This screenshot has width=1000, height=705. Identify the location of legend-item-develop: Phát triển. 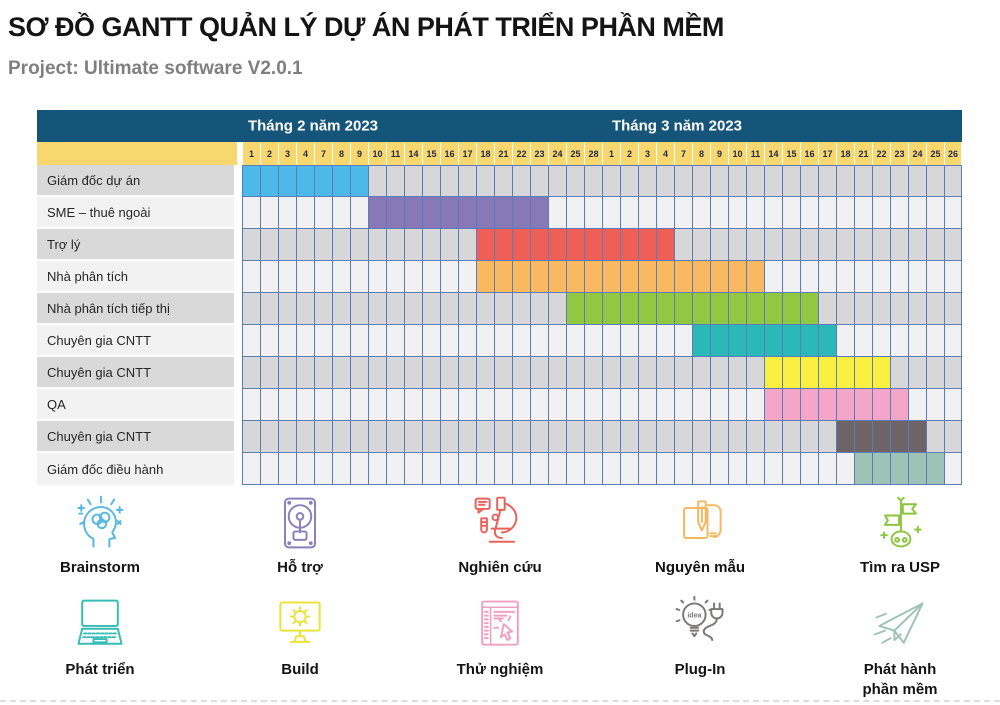
(100, 646).